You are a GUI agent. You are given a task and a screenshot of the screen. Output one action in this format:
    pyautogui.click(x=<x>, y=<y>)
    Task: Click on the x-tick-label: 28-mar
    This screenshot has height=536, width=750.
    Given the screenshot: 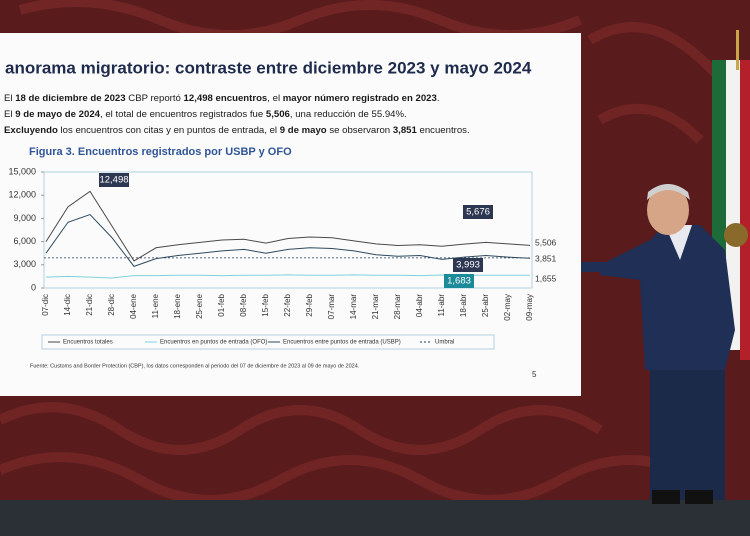 What is the action you would take?
    pyautogui.click(x=397, y=307)
    